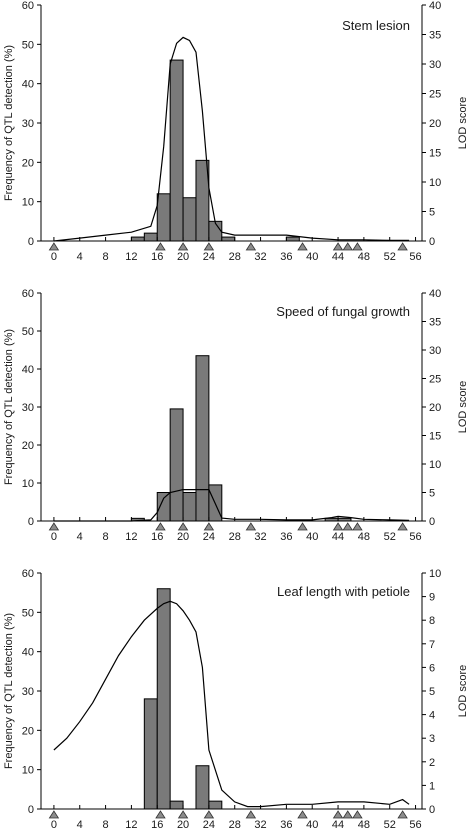 This screenshot has height=833, width=474. I want to click on y-tick-label-10: 10, so click(28, 771).